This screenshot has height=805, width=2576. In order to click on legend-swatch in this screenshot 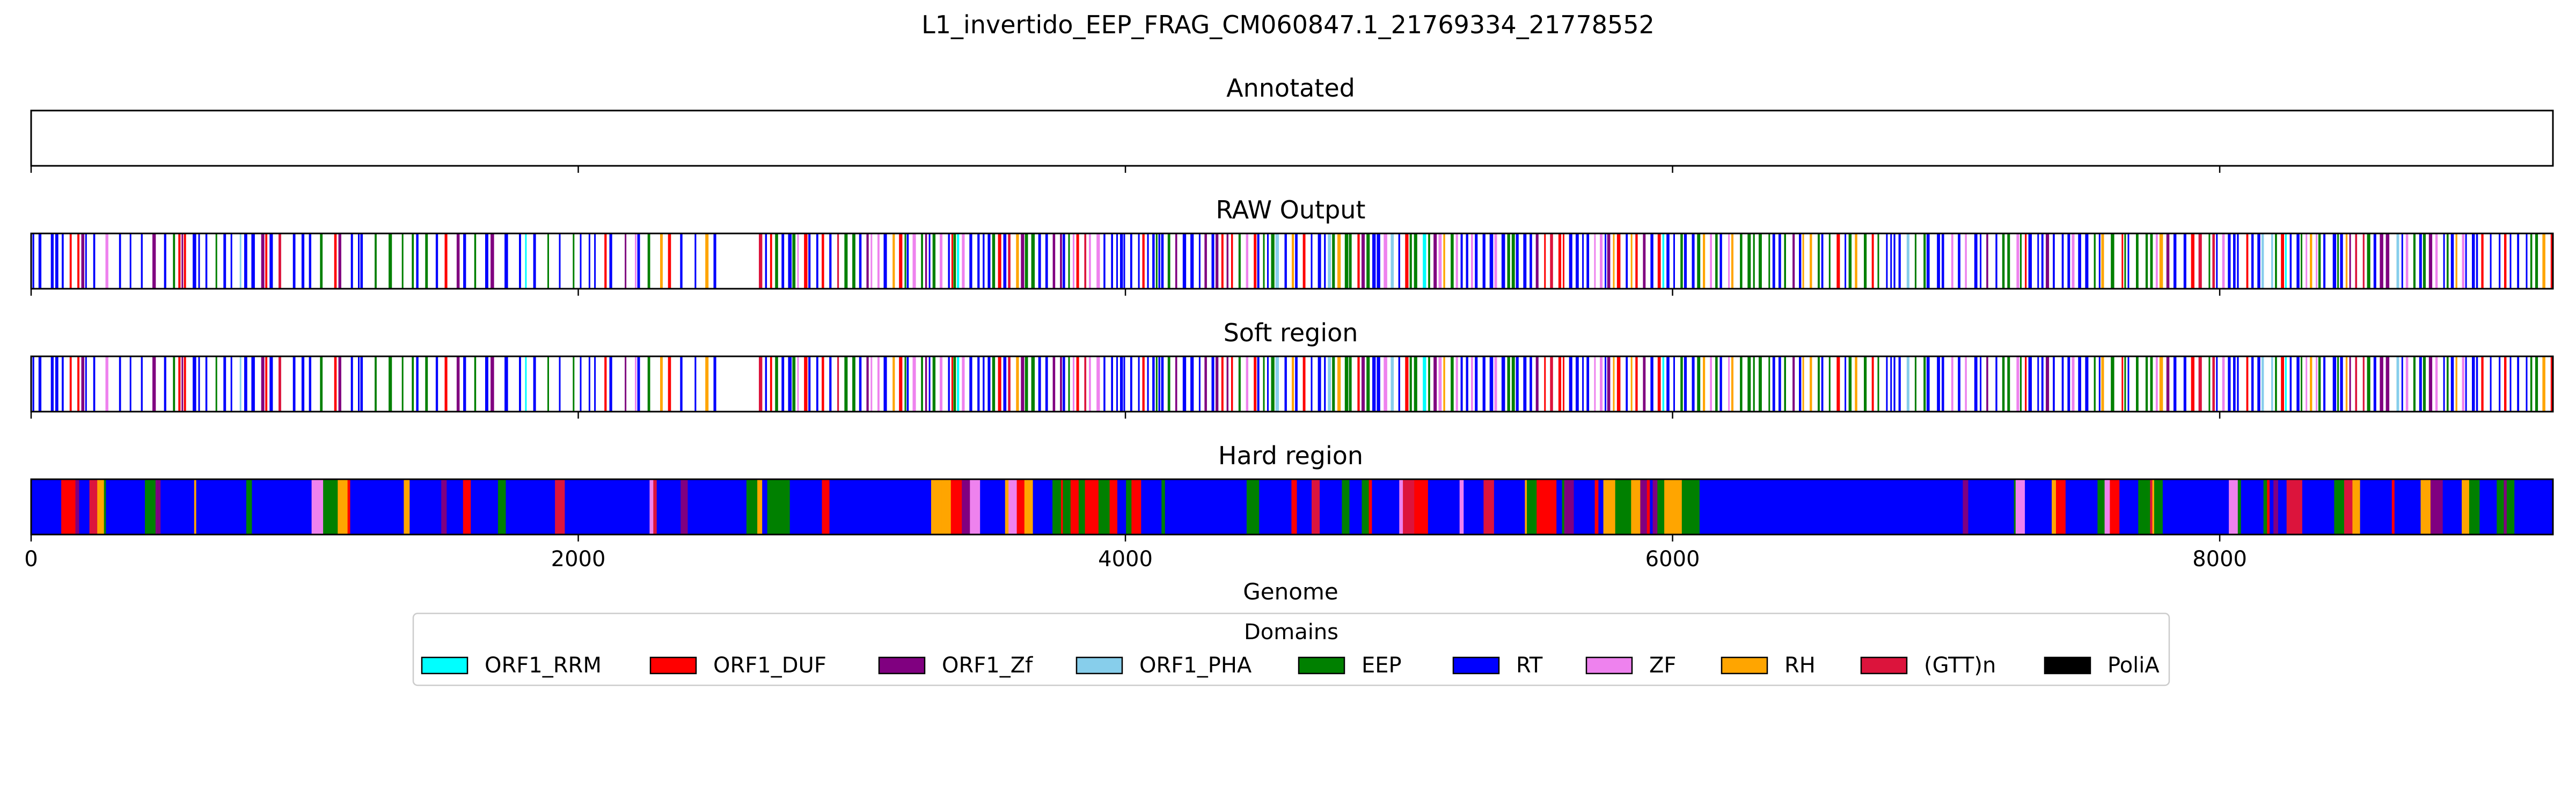, I will do `click(1884, 665)`.